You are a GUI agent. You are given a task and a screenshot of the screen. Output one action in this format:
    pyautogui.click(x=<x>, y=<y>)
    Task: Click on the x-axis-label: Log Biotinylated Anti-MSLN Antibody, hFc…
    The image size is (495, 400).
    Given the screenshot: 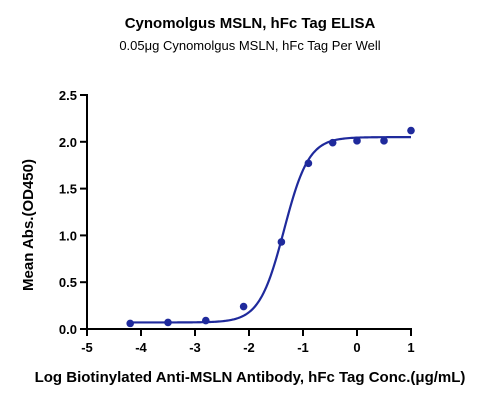 What is the action you would take?
    pyautogui.click(x=250, y=377)
    